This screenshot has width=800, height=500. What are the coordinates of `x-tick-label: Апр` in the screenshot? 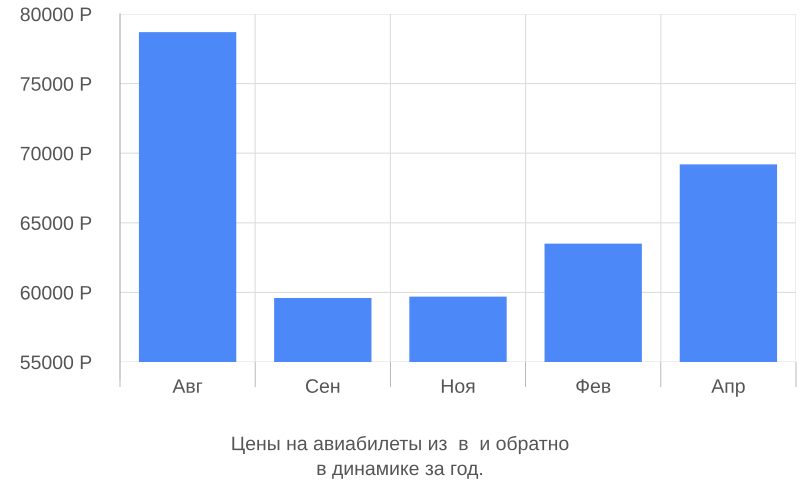 It's located at (728, 388).